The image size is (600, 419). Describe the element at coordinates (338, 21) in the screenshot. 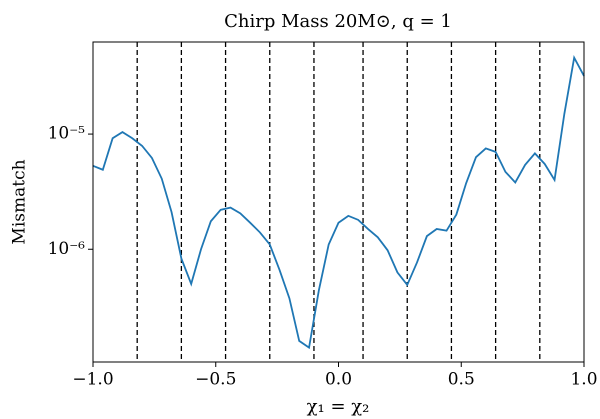

I see `chart-title: Chirp Mass 20M⊙, q = 1` at that location.